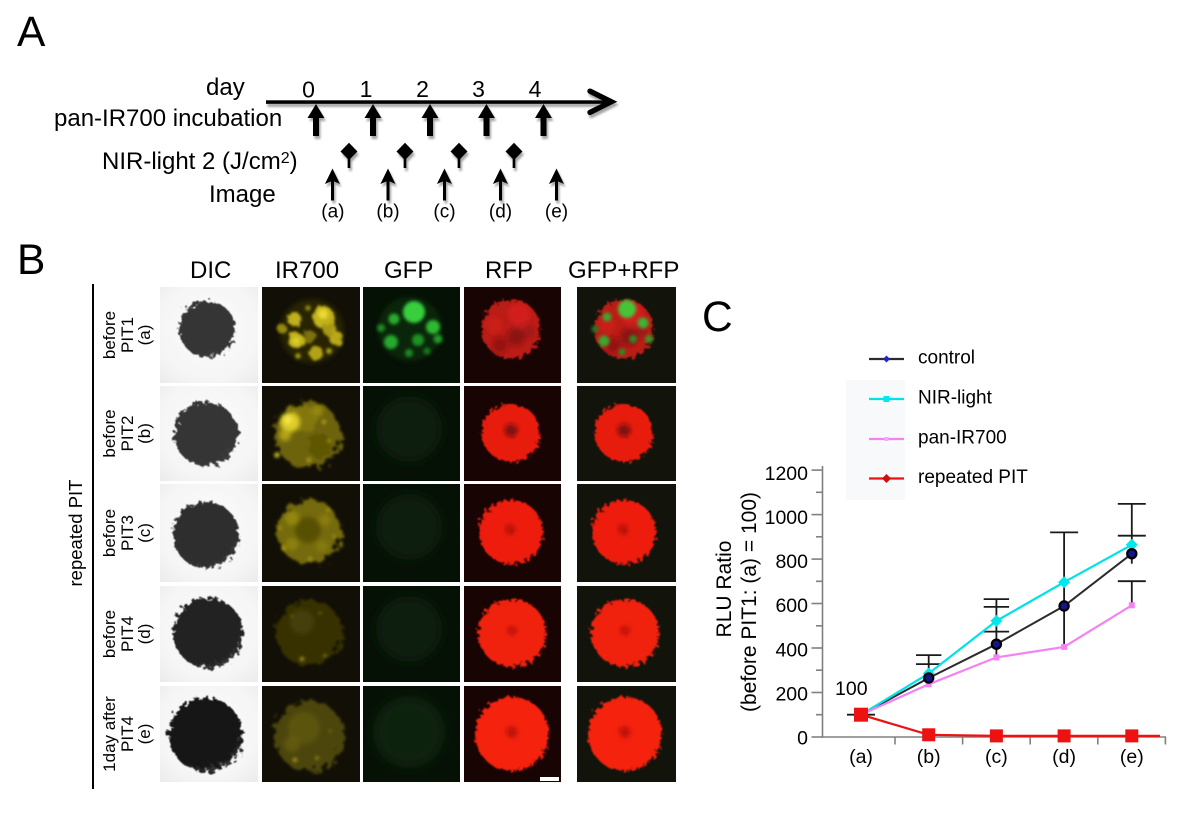 Image resolution: width=1200 pixels, height=815 pixels. I want to click on svg-text: 1200, so click(787, 474).